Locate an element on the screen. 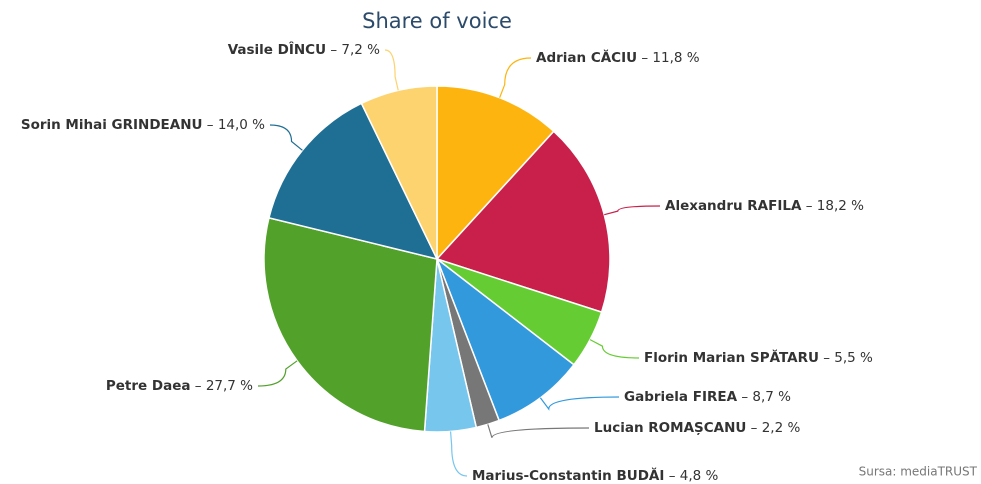 The height and width of the screenshot is (484, 981). label-value: – 2,2 % is located at coordinates (776, 428).